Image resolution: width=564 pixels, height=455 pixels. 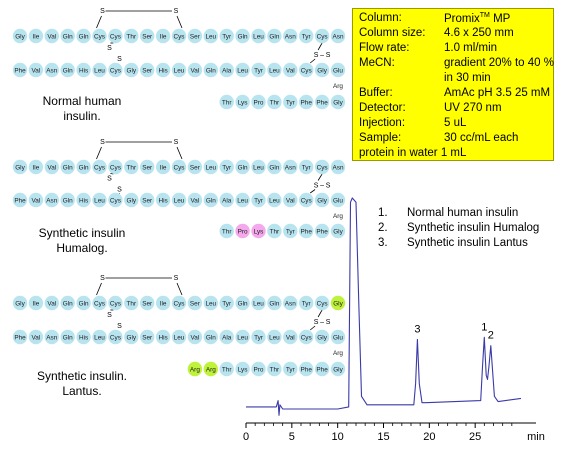 What do you see at coordinates (484, 15) in the screenshot?
I see `trademark-mark: TM` at bounding box center [484, 15].